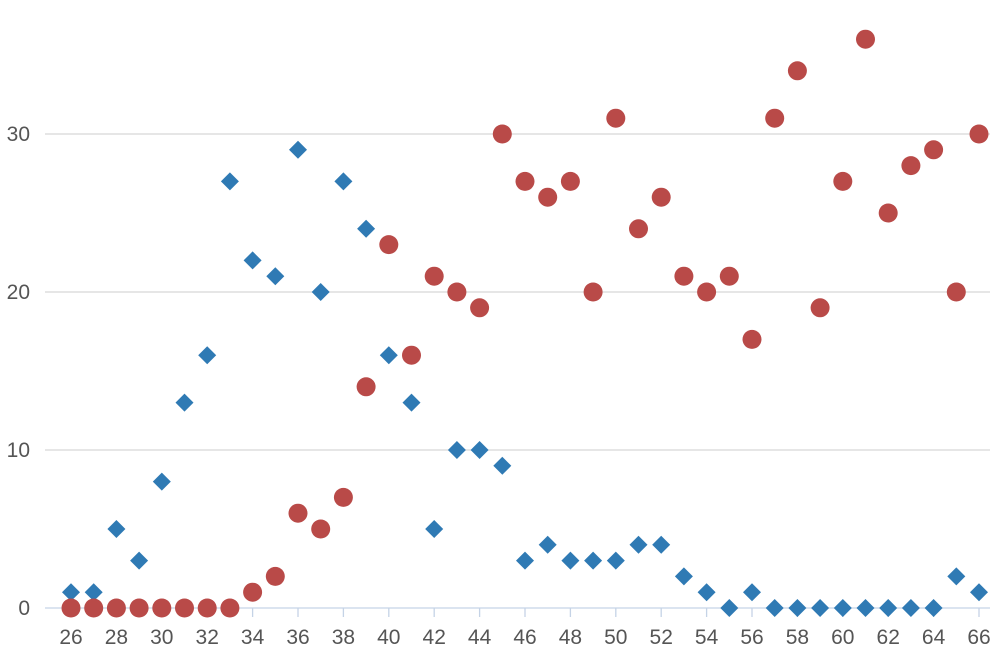  What do you see at coordinates (684, 276) in the screenshot?
I see `point-circle-x53` at bounding box center [684, 276].